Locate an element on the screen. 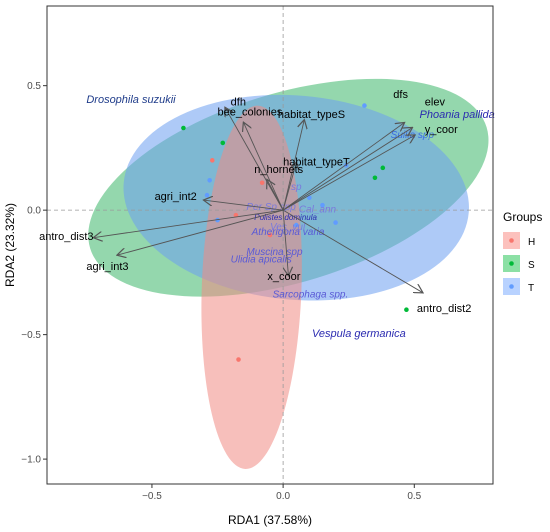  vector-label: elev is located at coordinates (435, 103).